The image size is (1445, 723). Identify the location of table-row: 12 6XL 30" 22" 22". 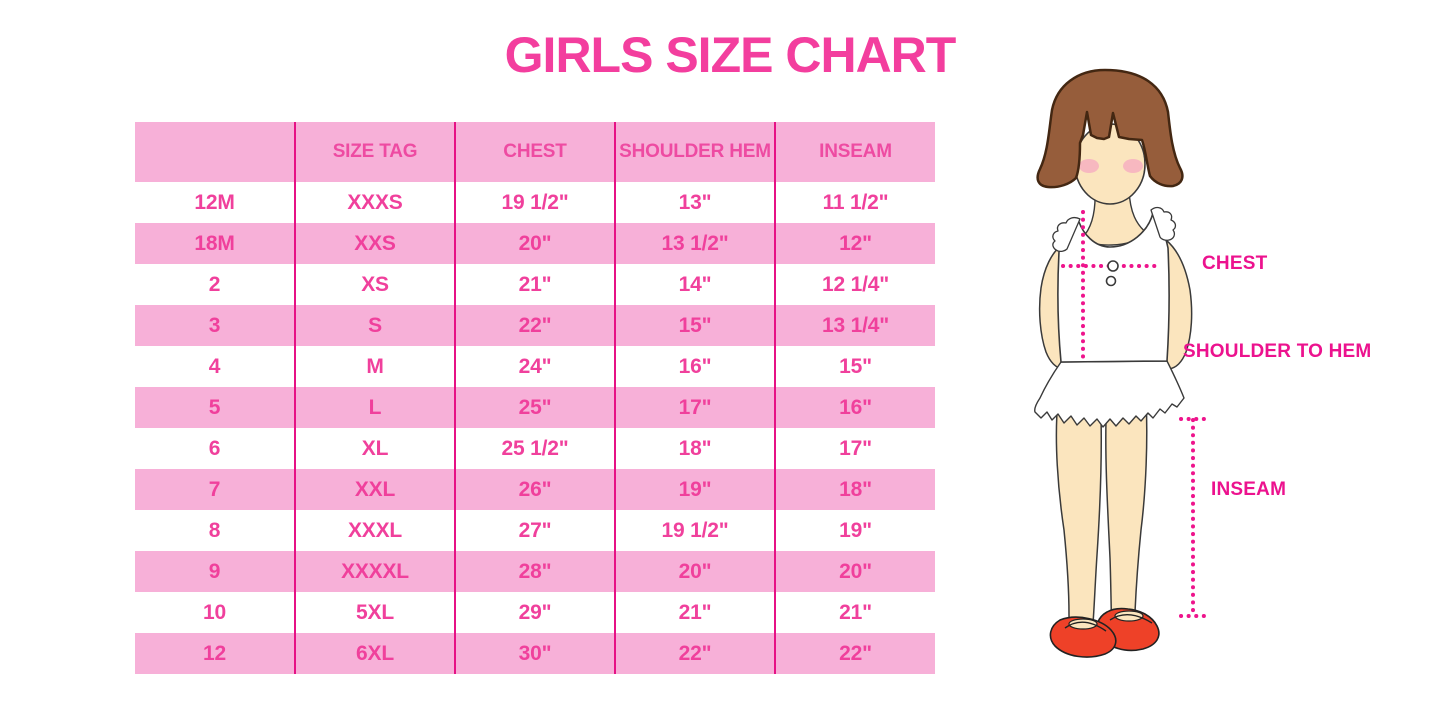
(535, 653).